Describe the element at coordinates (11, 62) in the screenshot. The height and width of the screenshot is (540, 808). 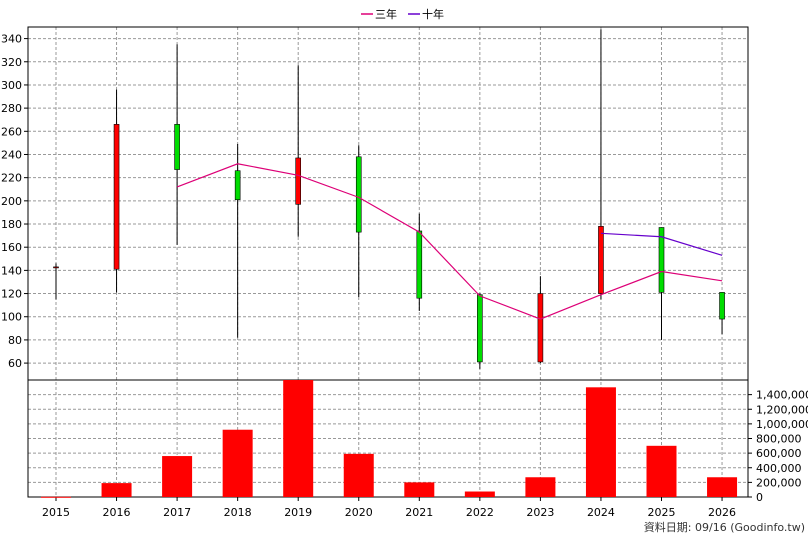
I see `price-tick-label: 320` at that location.